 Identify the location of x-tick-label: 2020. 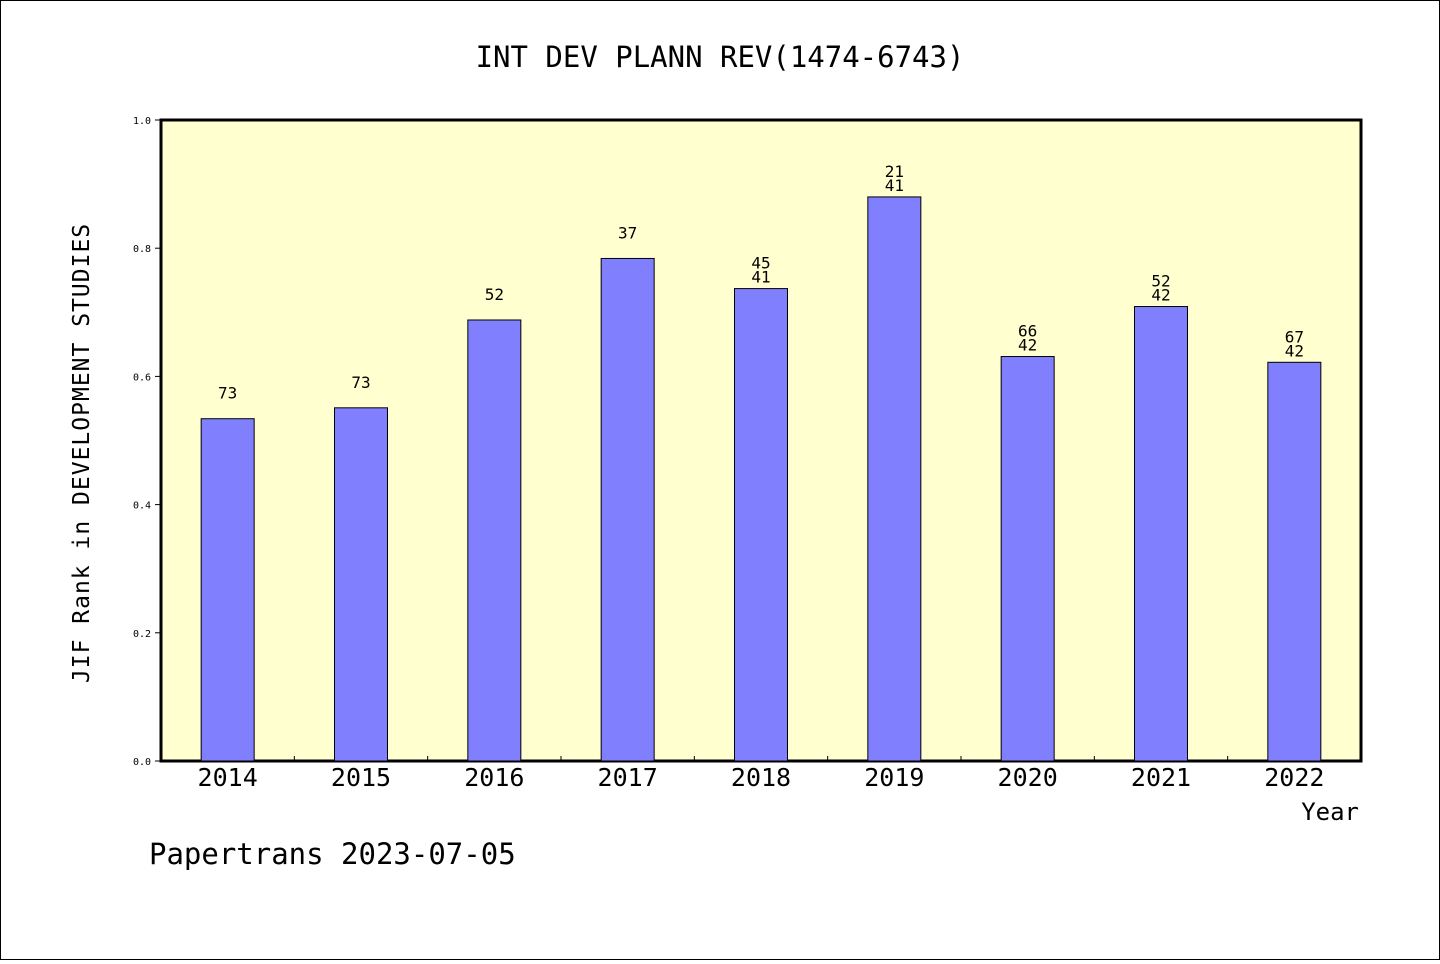
(1028, 777).